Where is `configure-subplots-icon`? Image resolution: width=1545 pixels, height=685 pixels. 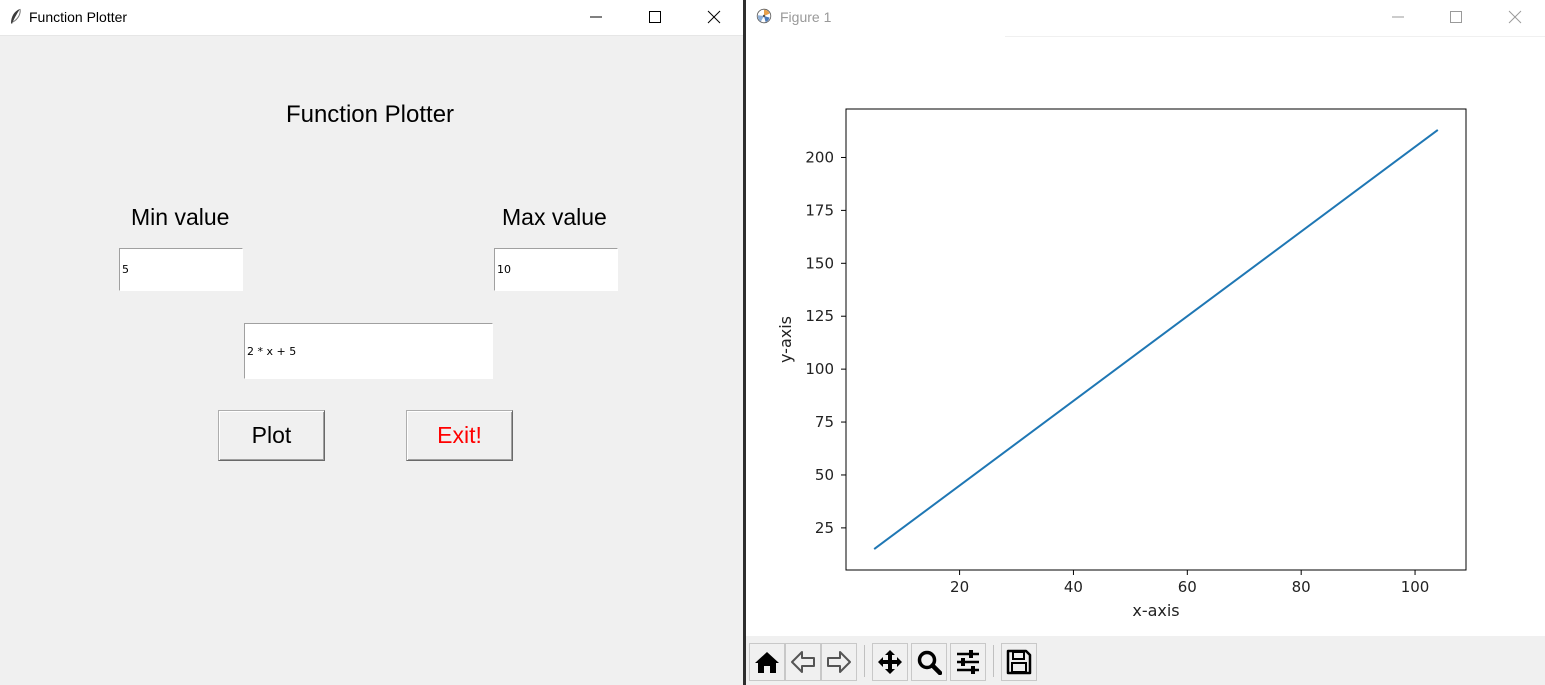 configure-subplots-icon is located at coordinates (968, 662).